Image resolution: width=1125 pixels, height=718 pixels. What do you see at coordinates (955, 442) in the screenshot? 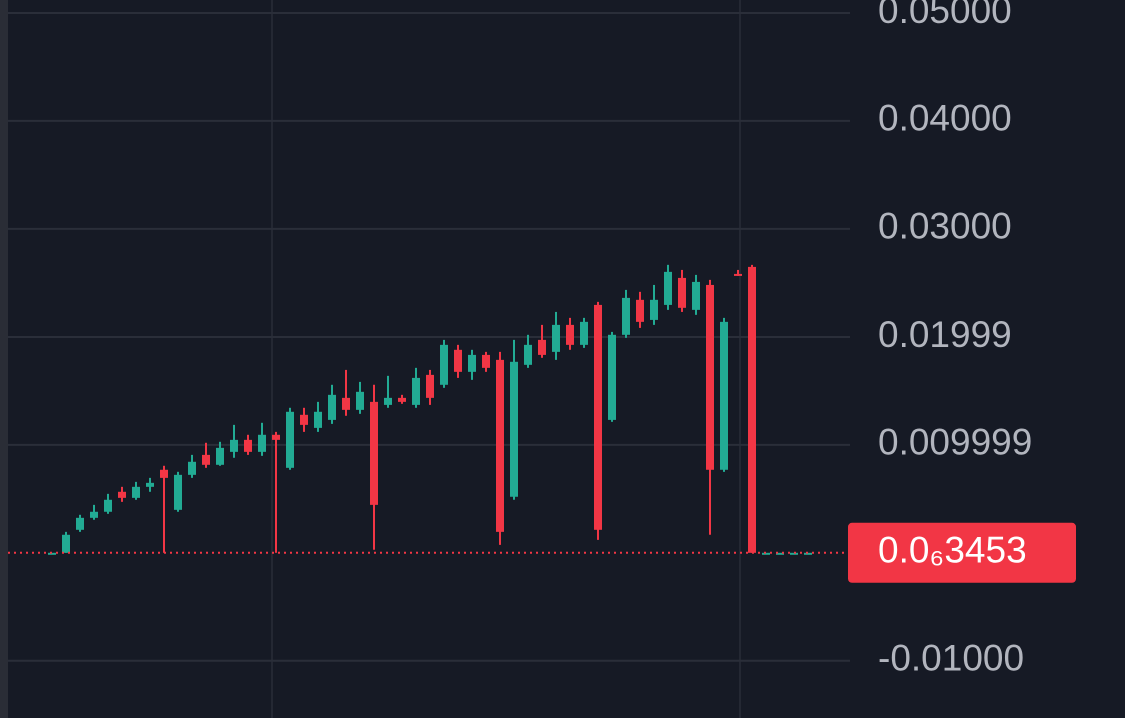
I see `y-tick-label: 0.009999` at bounding box center [955, 442].